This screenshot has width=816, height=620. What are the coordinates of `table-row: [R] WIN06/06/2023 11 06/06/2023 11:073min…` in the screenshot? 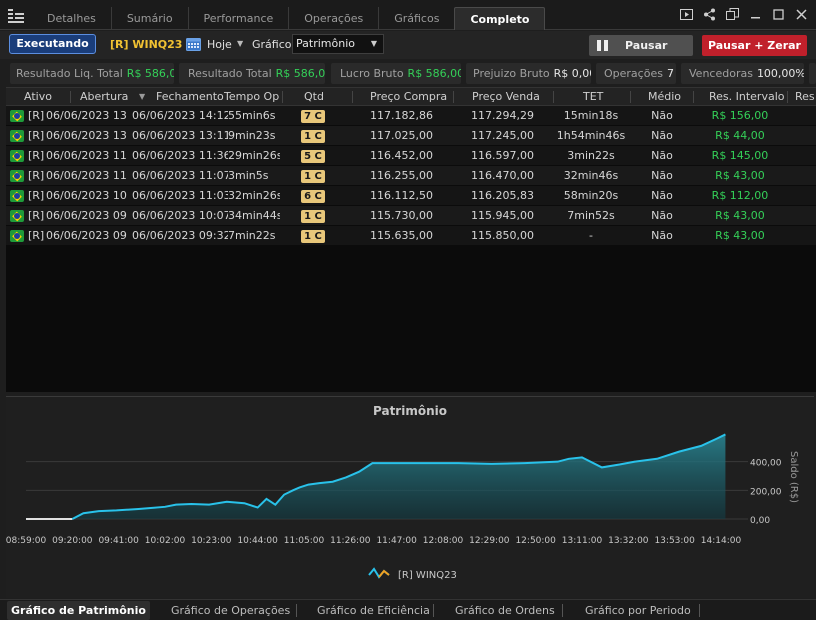 It's located at (411, 176).